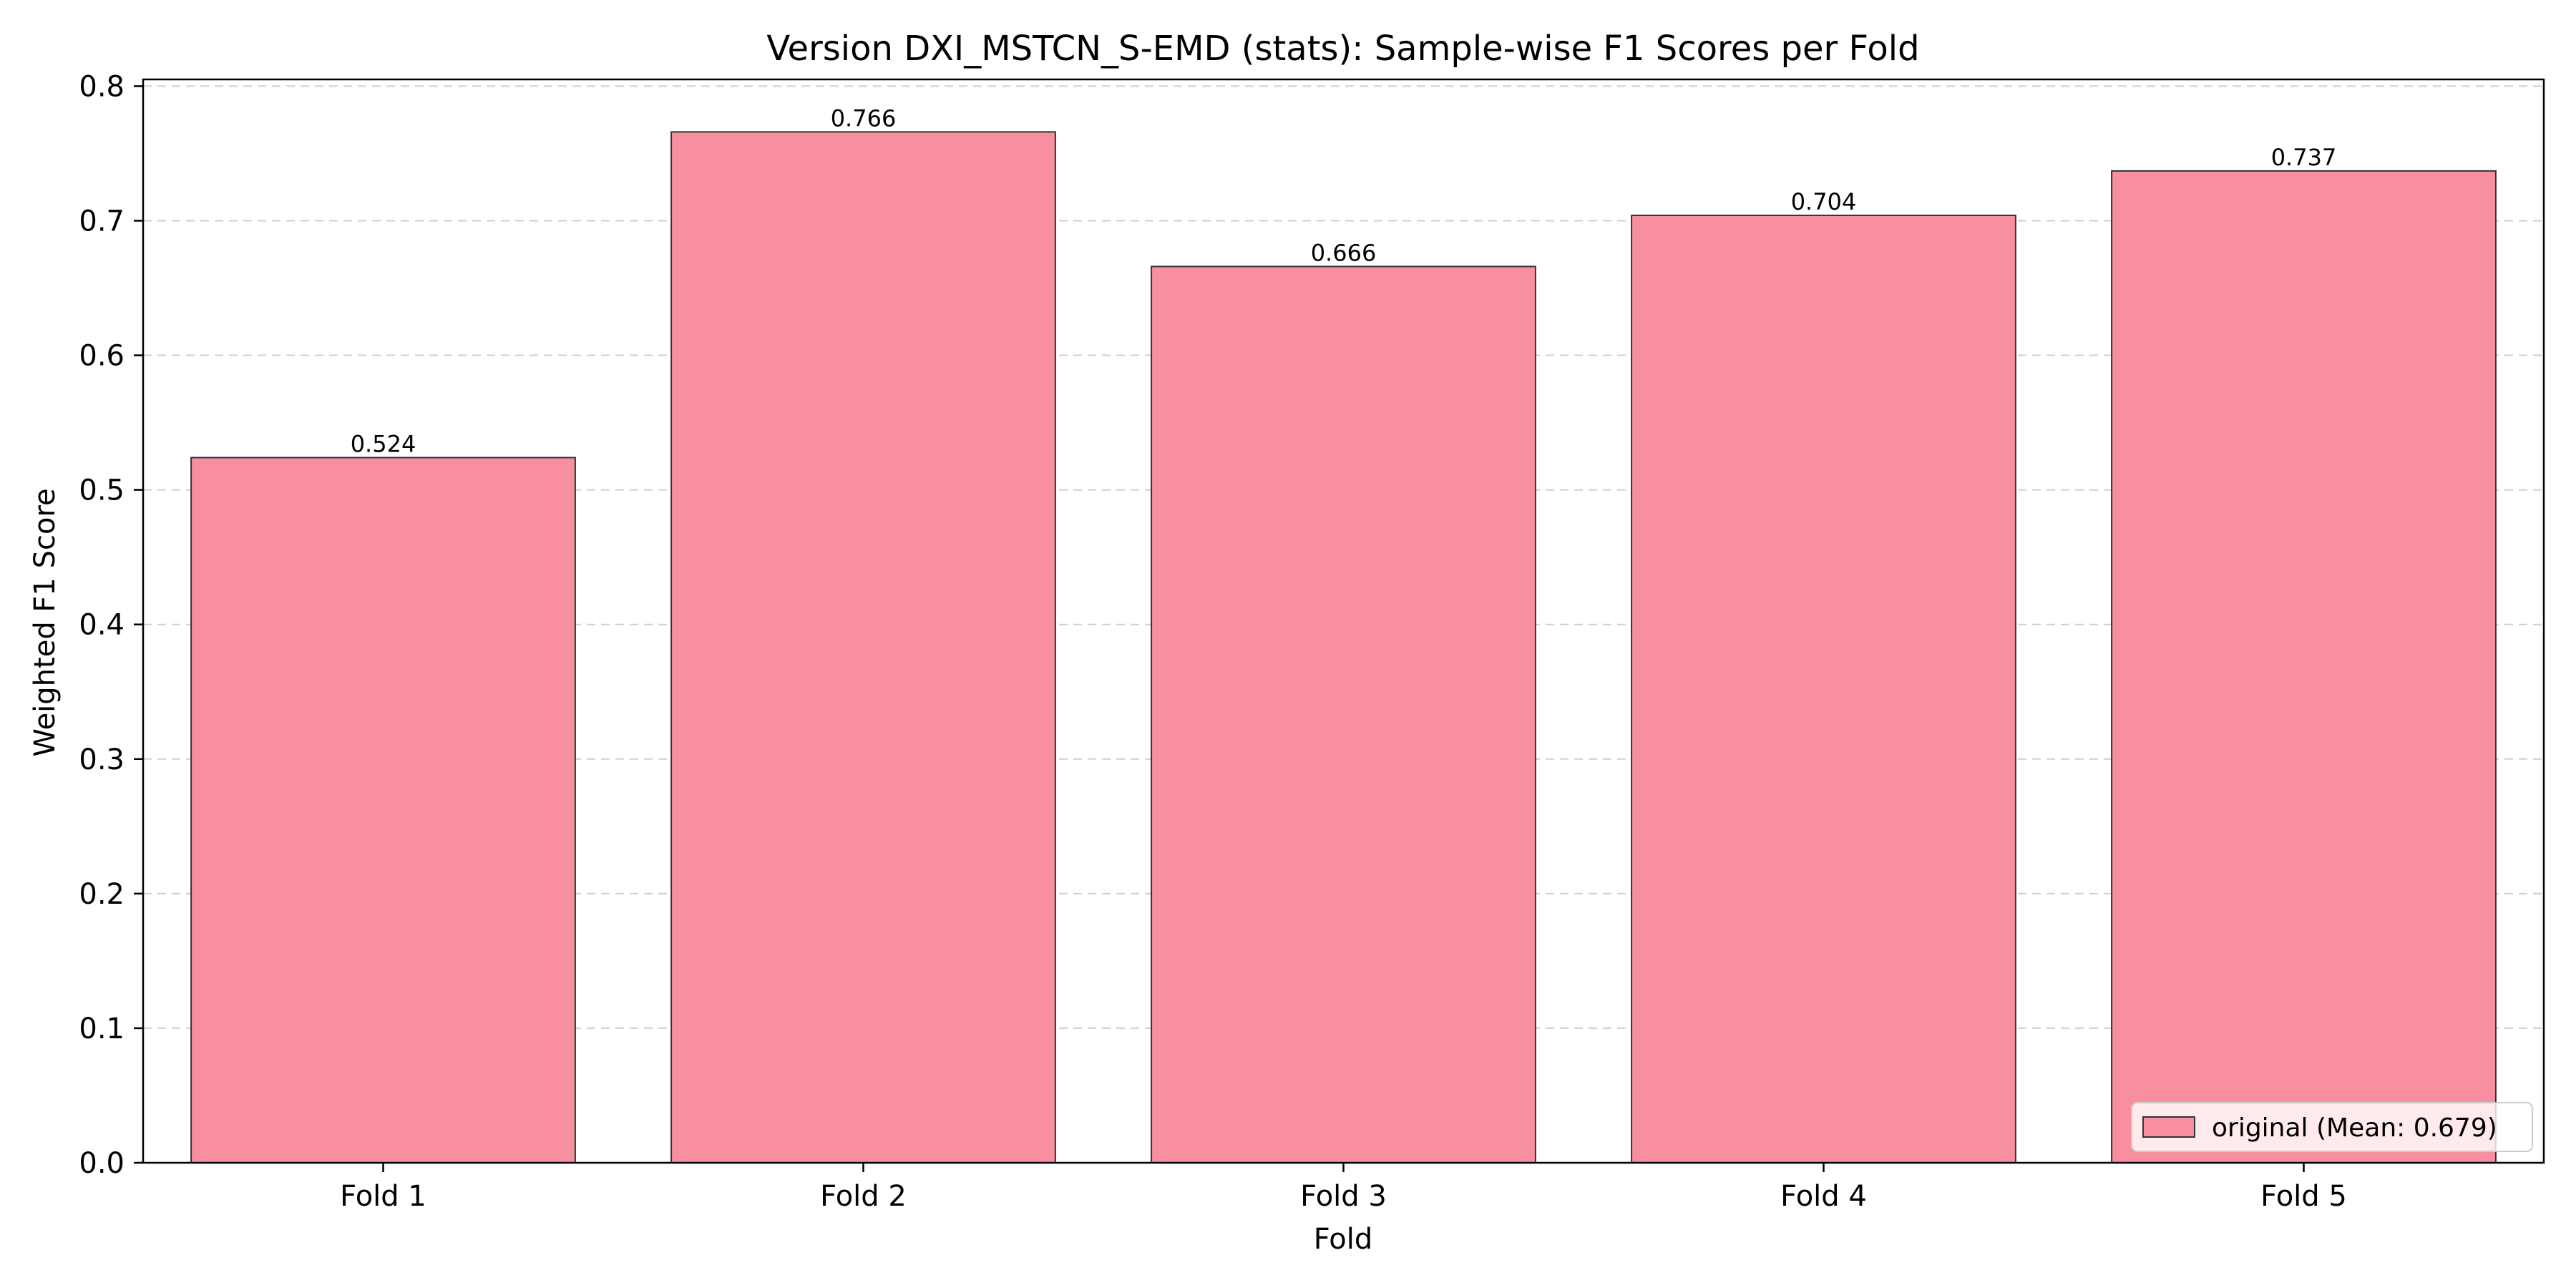 This screenshot has width=2576, height=1288. Describe the element at coordinates (863, 1196) in the screenshot. I see `x-tick-label: Fold 2` at that location.